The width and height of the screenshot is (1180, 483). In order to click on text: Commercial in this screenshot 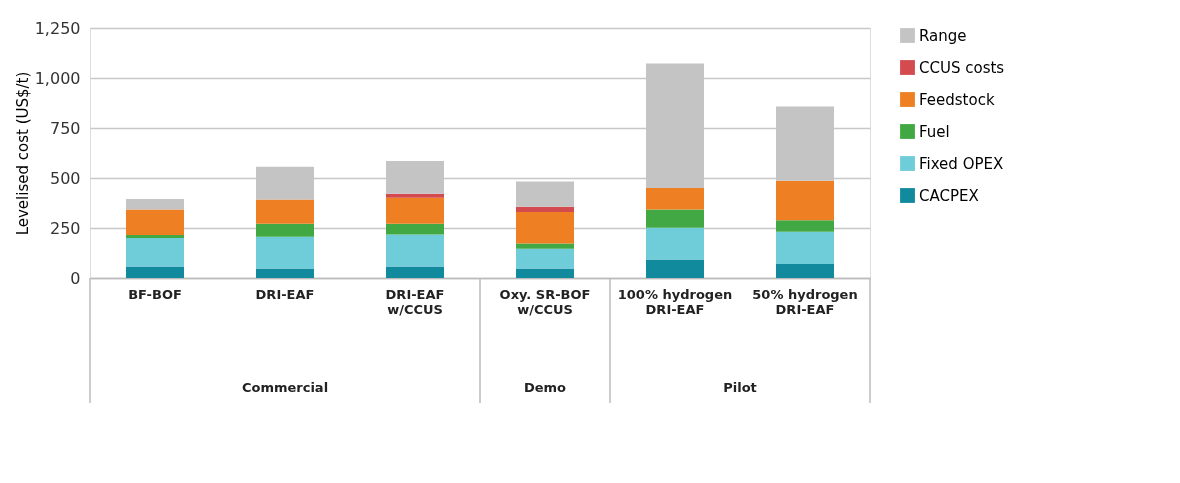, I will do `click(285, 387)`.